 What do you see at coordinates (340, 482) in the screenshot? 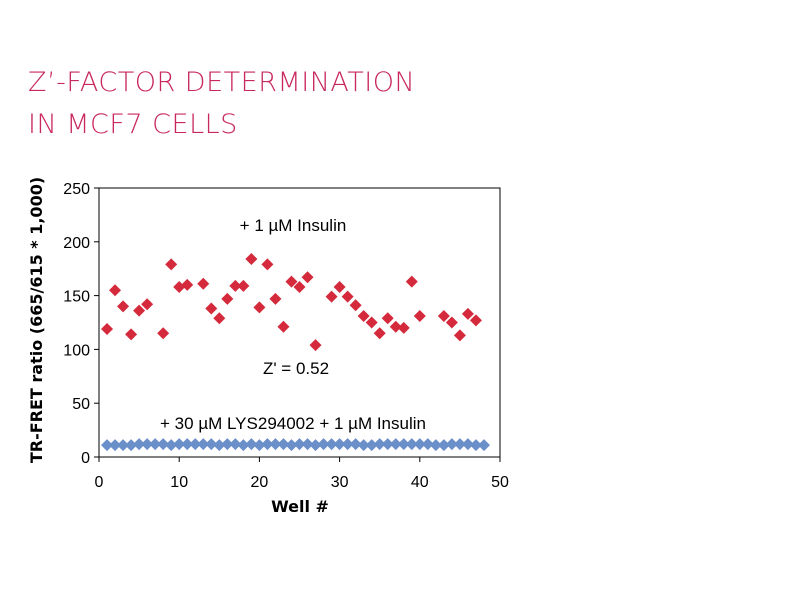
I see `x-tick-label: 30` at bounding box center [340, 482].